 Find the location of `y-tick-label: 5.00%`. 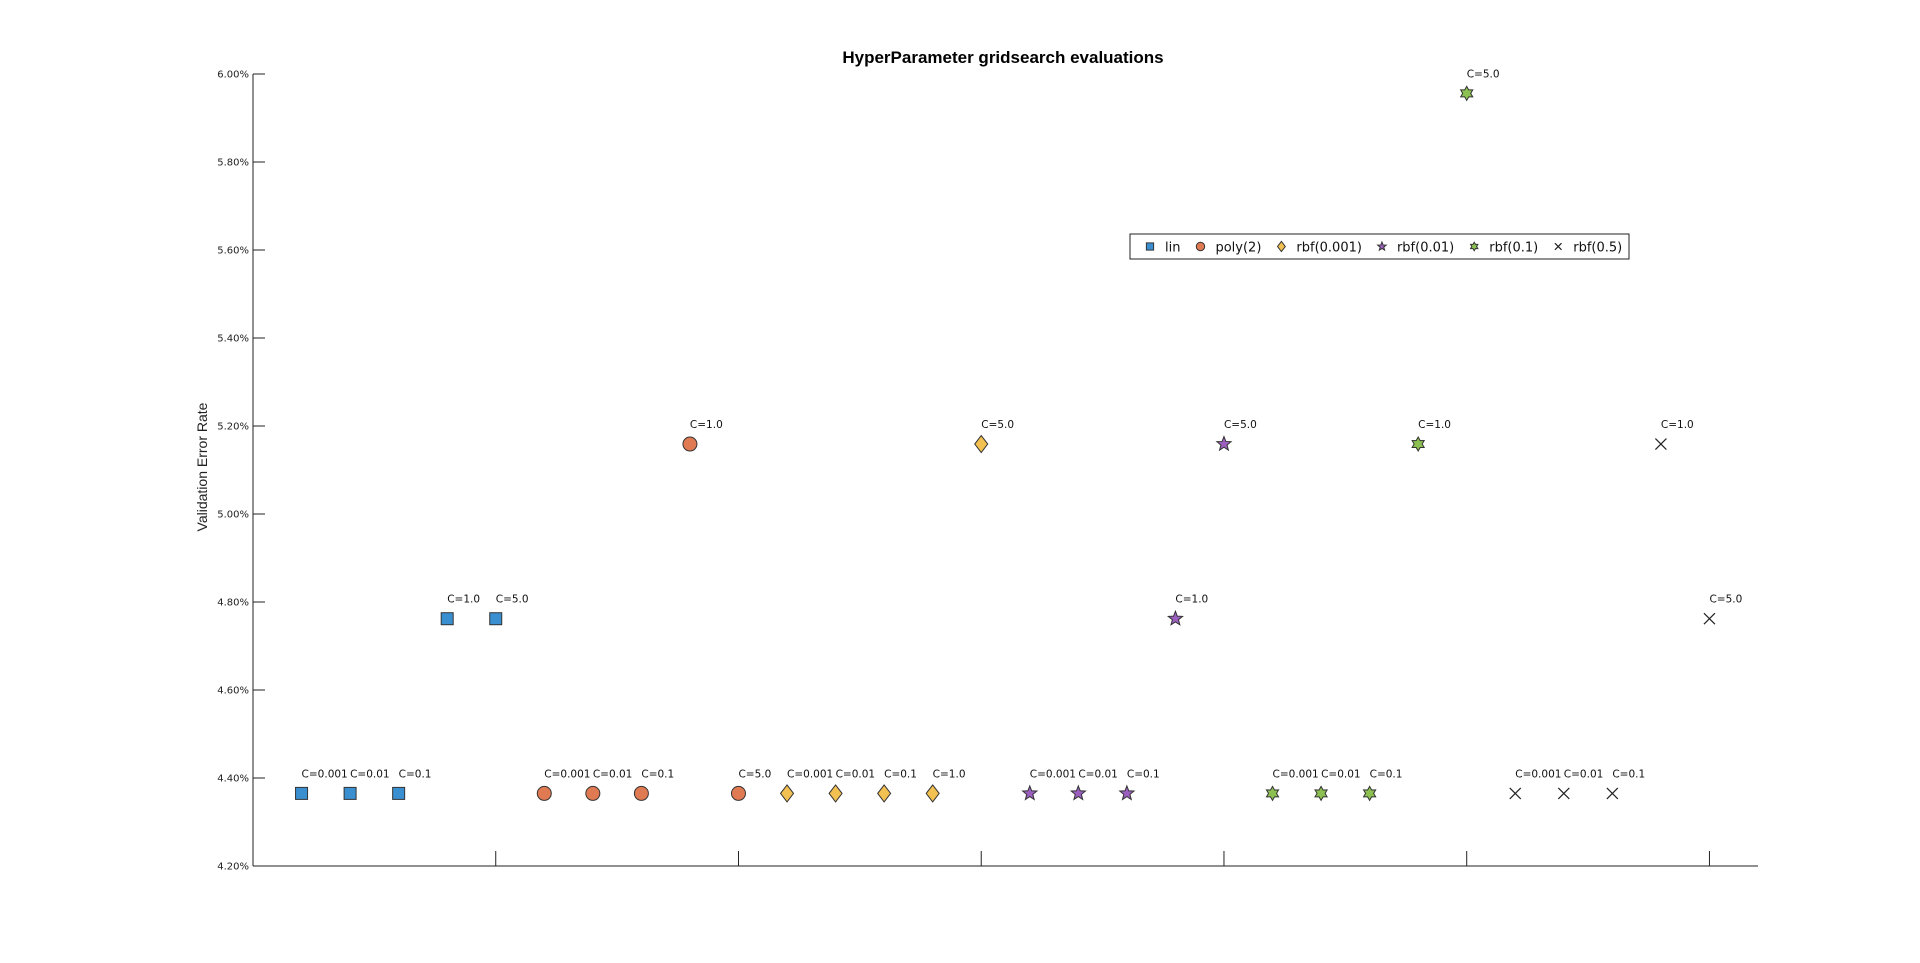

y-tick-label: 5.00% is located at coordinates (233, 515).